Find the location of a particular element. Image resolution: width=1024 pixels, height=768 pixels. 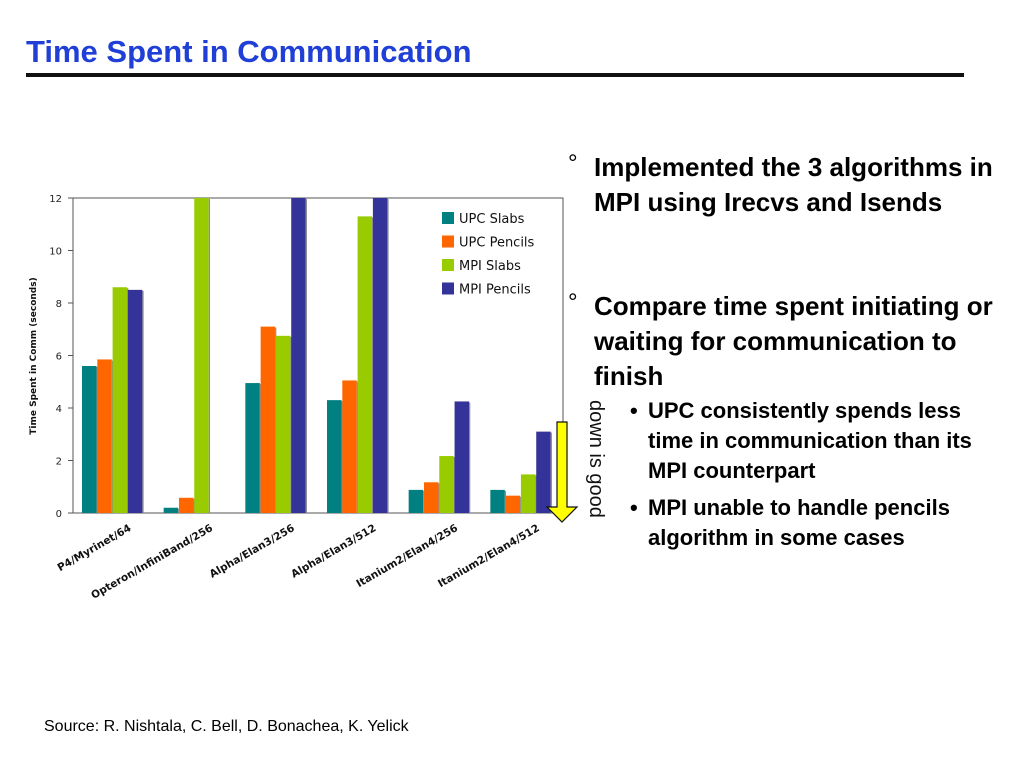

title-divider is located at coordinates (495, 75).